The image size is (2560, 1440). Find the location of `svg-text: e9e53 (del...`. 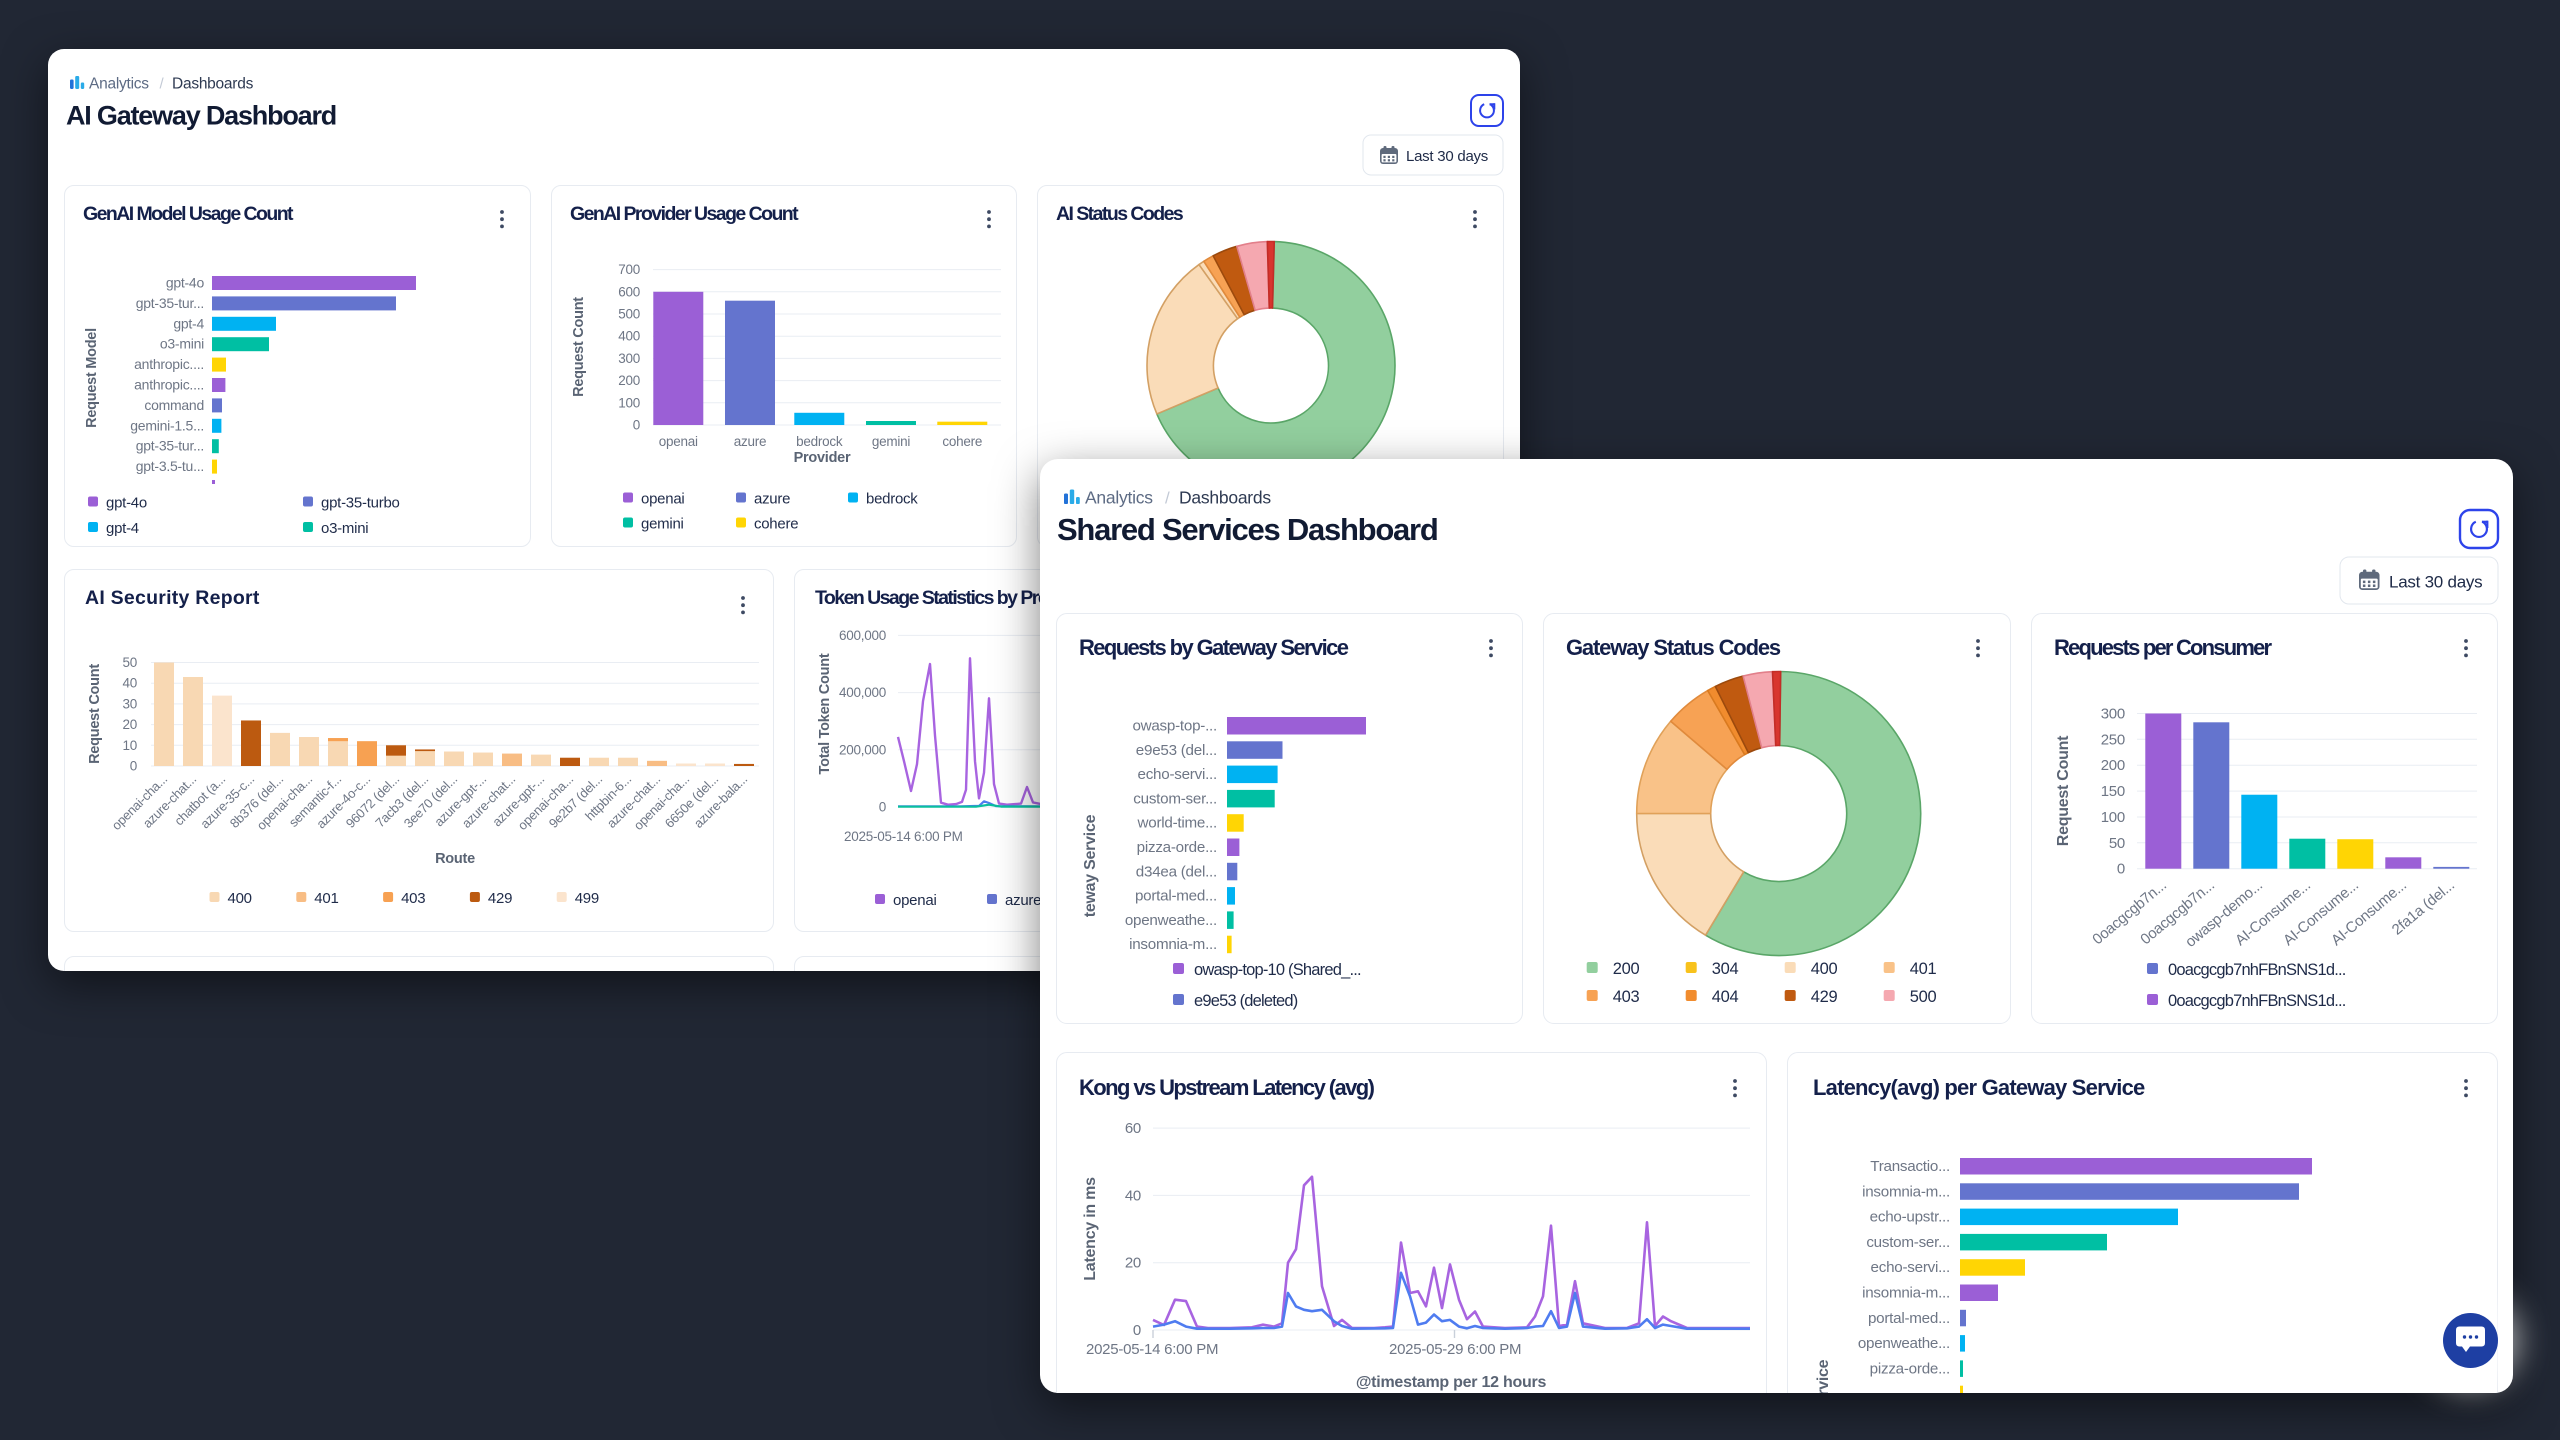

svg-text: e9e53 (del... is located at coordinates (1176, 750).